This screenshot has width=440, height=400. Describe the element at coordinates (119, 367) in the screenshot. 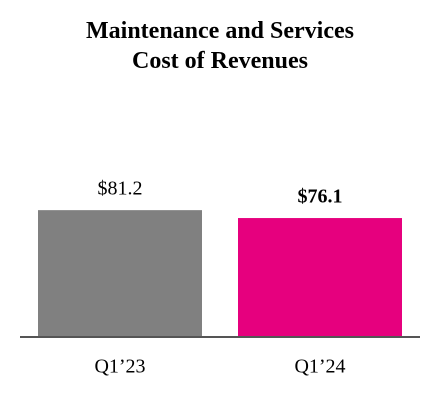

I see `x-tick-label: Q1’23` at that location.